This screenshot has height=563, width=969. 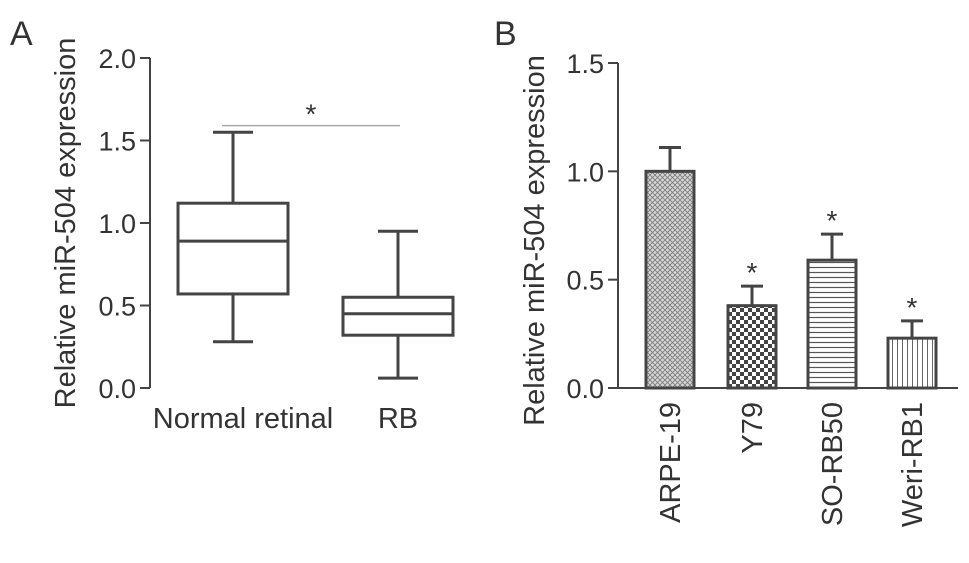 I want to click on bar-weri-rb1: *, so click(x=912, y=341).